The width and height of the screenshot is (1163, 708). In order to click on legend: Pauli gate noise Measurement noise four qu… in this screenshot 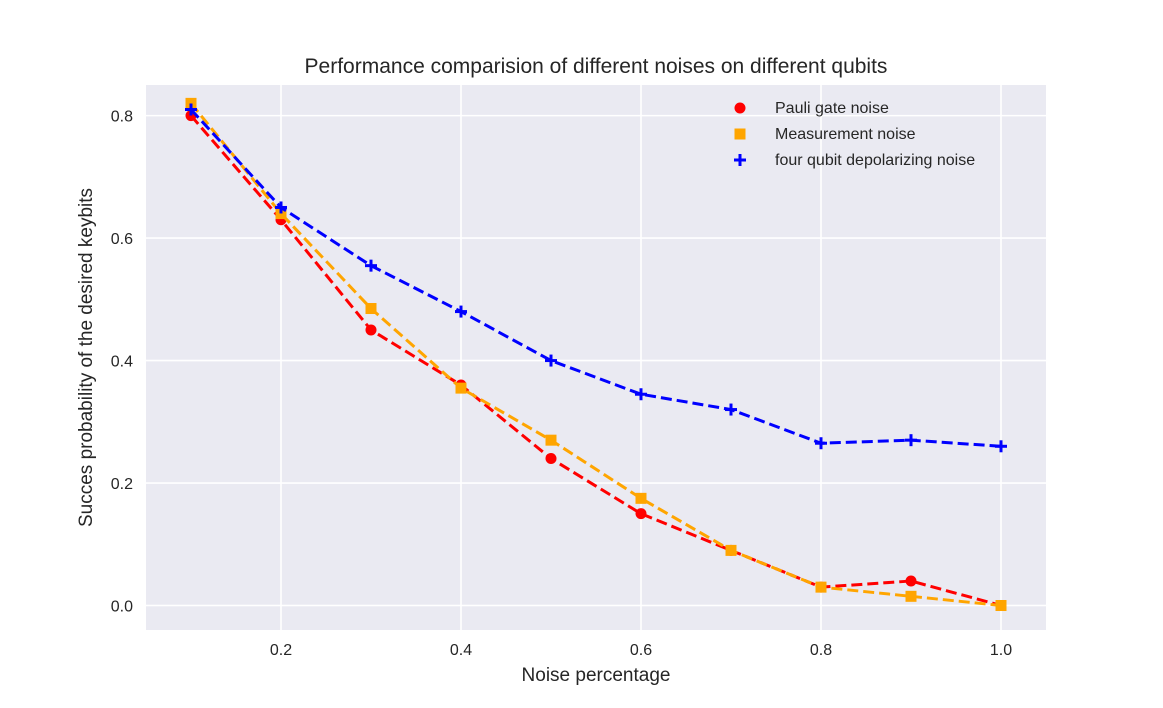, I will do `click(854, 134)`.